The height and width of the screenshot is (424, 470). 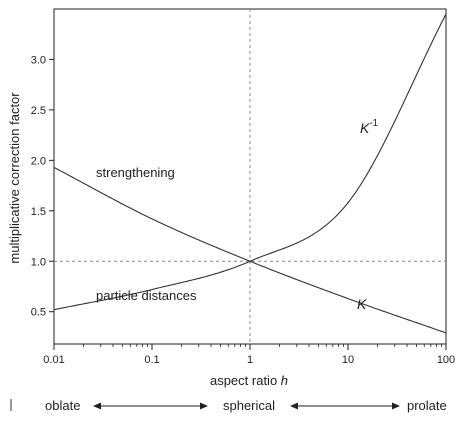 I want to click on y-tick-label: 3.0, so click(x=38, y=60).